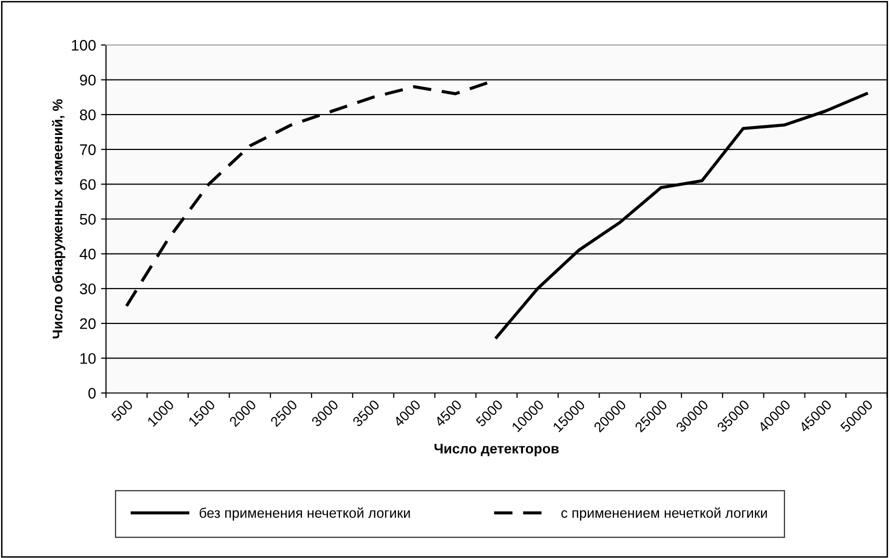 The image size is (890, 558). Describe the element at coordinates (496, 450) in the screenshot. I see `x-axis-title: Число детекторов` at that location.